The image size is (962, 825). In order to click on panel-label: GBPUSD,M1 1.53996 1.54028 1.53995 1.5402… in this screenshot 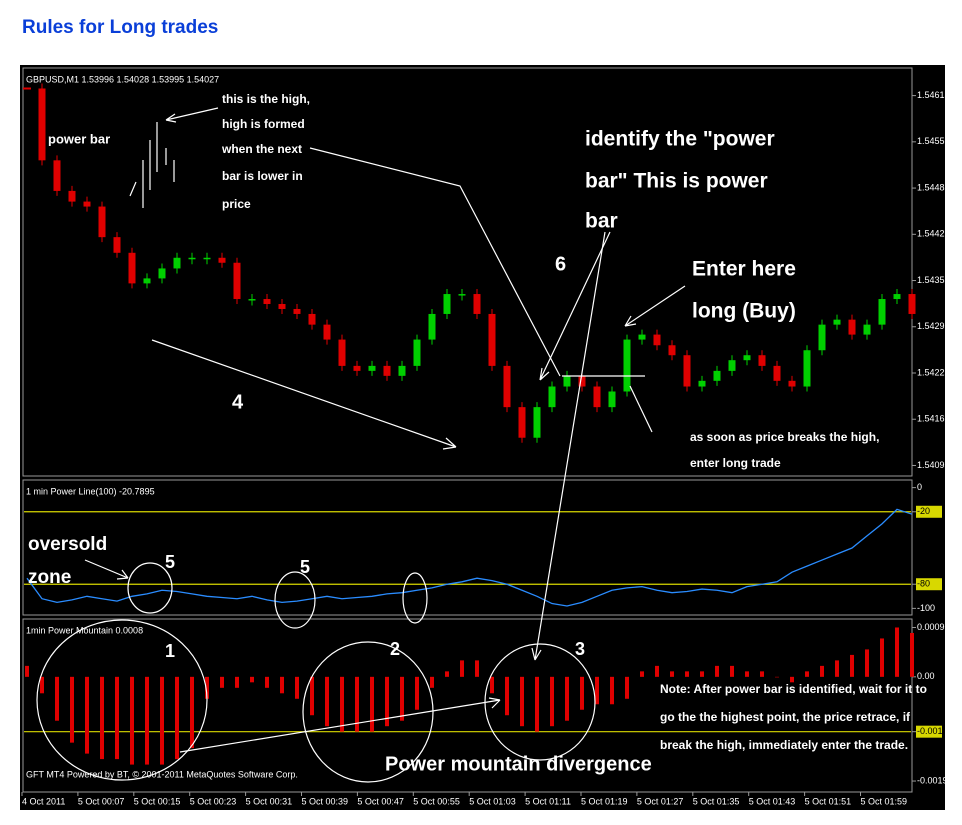, I will do `click(122, 79)`.